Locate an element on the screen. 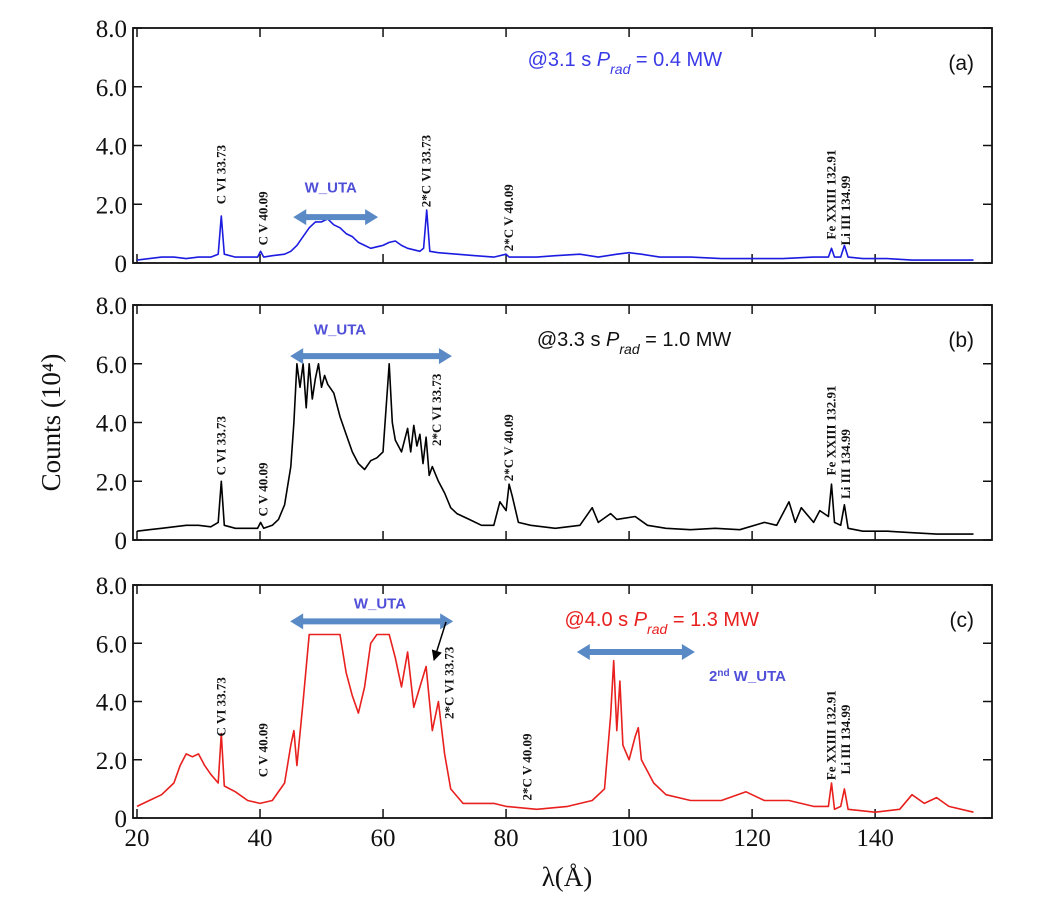 This screenshot has height=911, width=1044. condition-note: @4.0 s Prad = 1.3 MW is located at coordinates (661, 623).